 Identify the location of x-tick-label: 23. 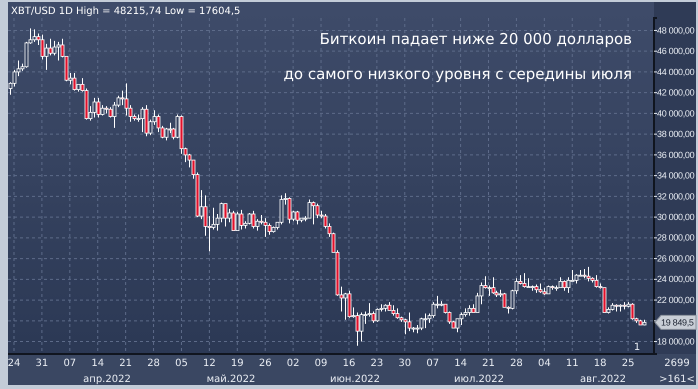
(377, 363).